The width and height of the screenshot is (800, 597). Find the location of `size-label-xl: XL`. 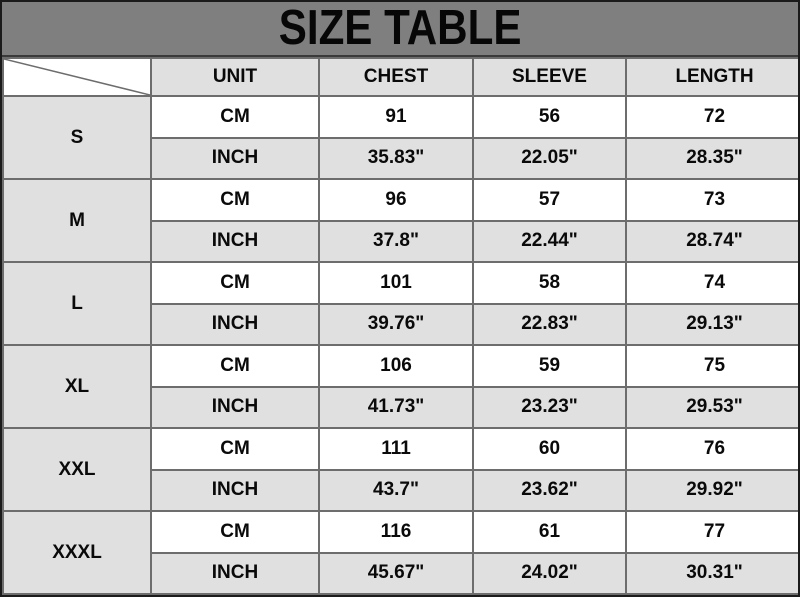

size-label-xl: XL is located at coordinates (77, 386).